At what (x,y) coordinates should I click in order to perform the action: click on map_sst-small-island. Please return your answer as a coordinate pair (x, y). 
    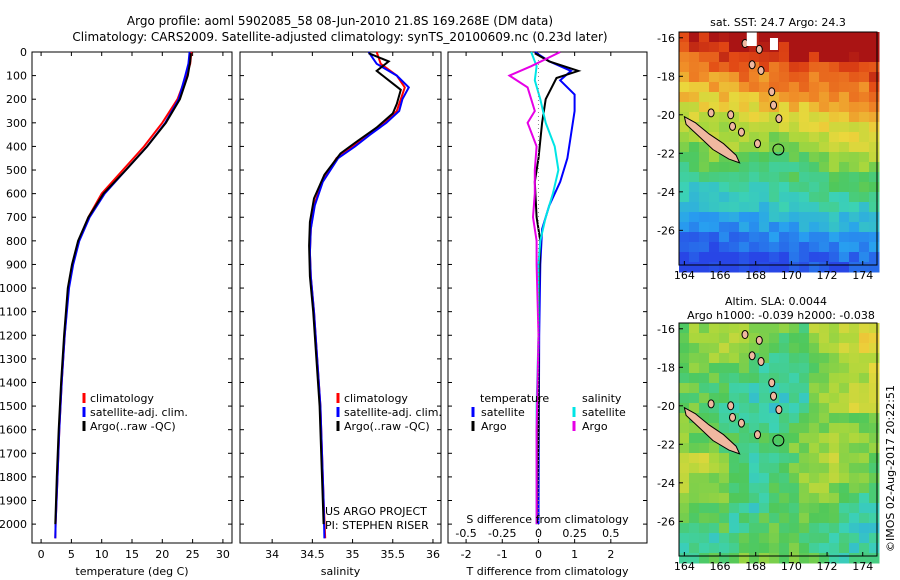
    Looking at the image, I should click on (772, 92).